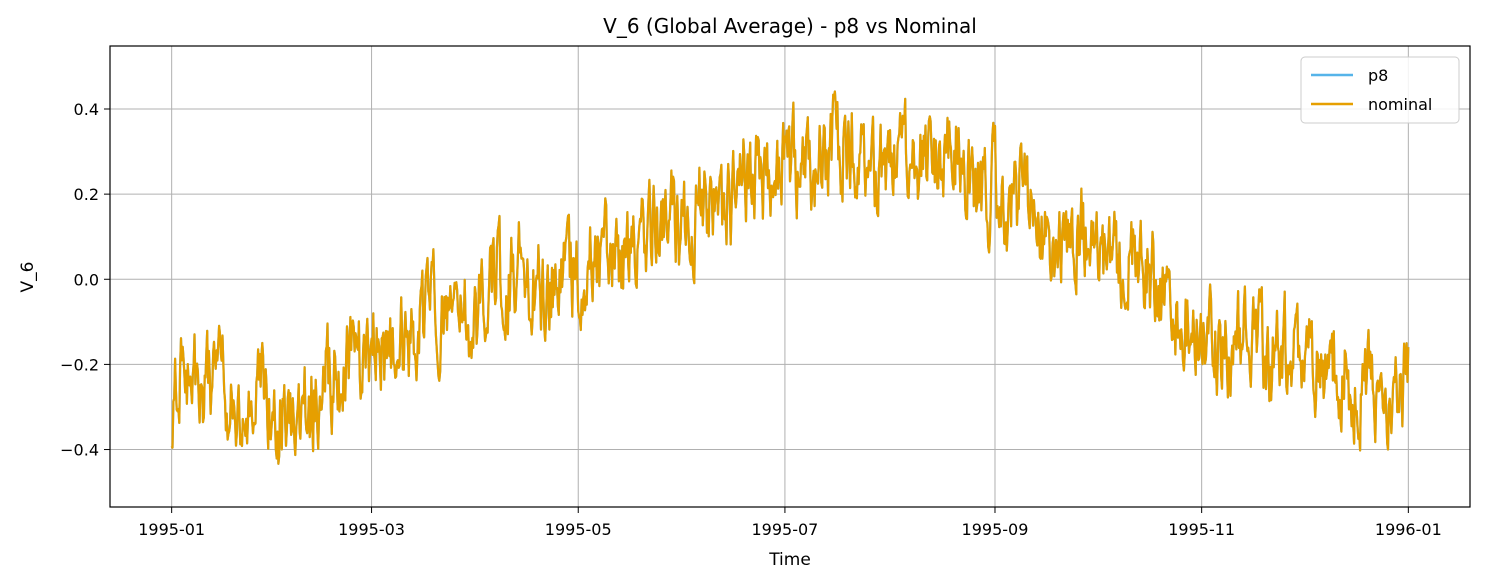  Describe the element at coordinates (995, 529) in the screenshot. I see `x-tick-label: 1995-09` at that location.